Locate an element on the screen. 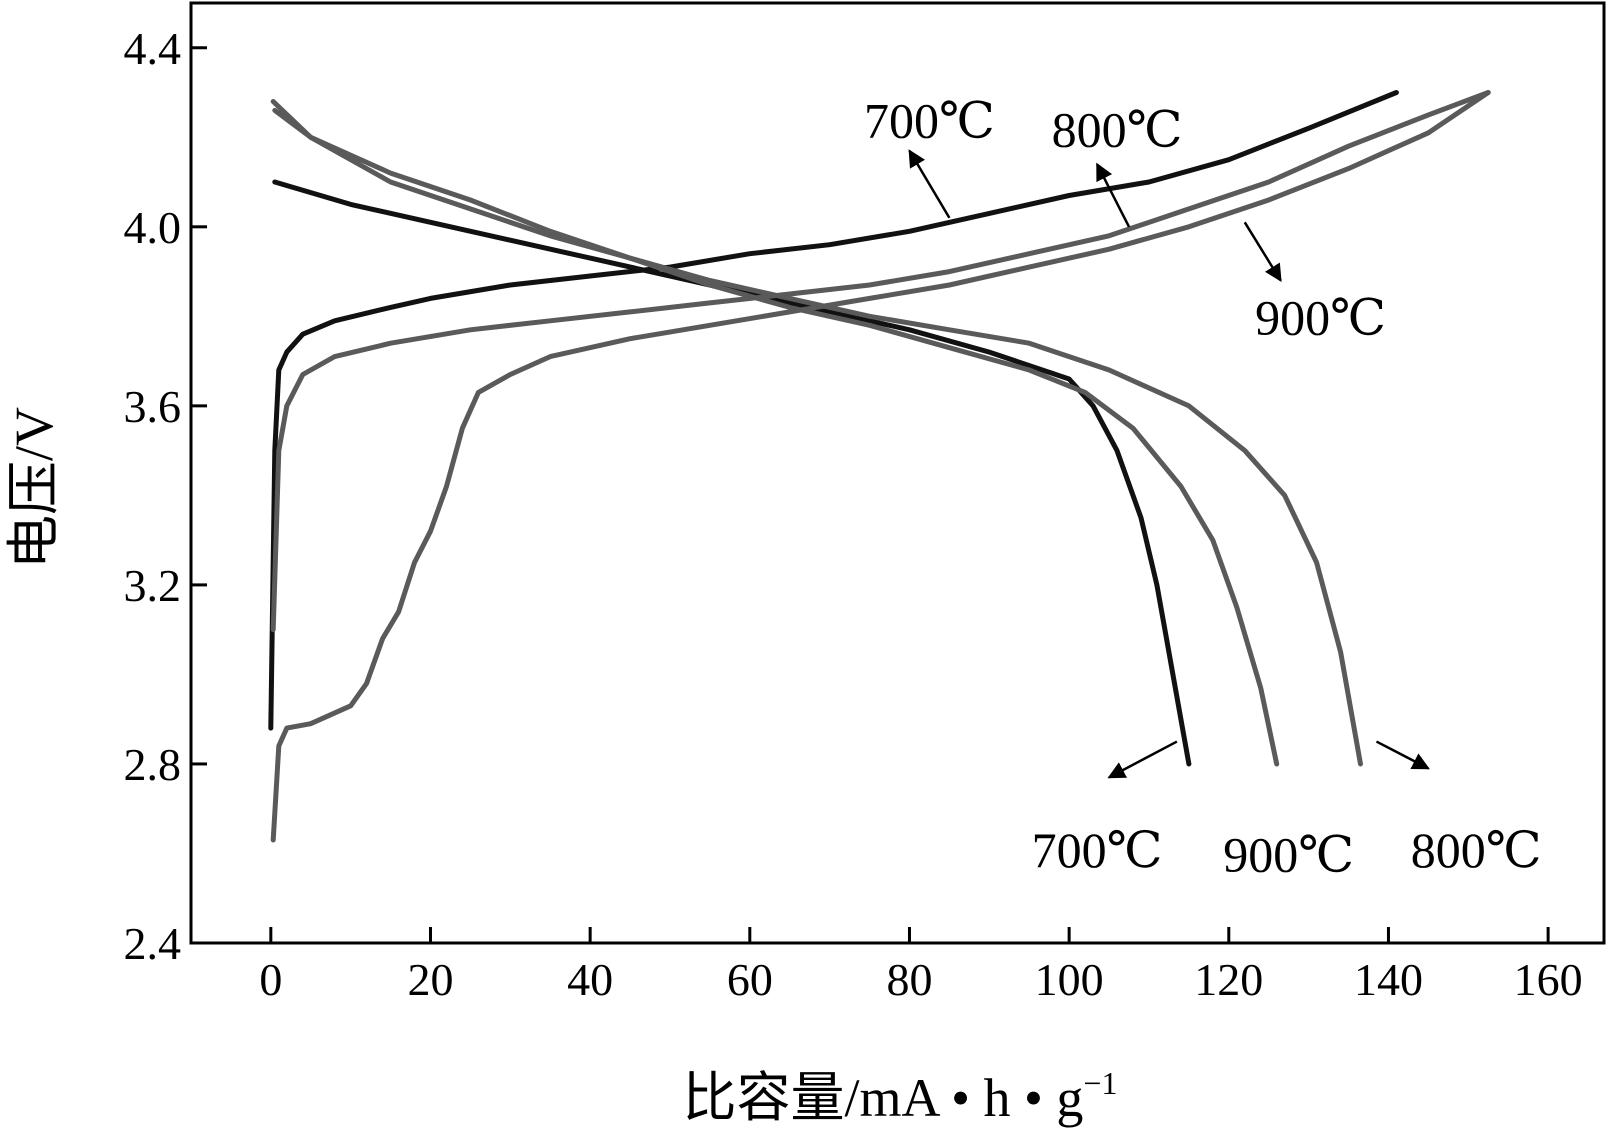 Image resolution: width=1609 pixels, height=1136 pixels. x-axis-title: 比容量/mA • h • g−1 is located at coordinates (900, 1096).